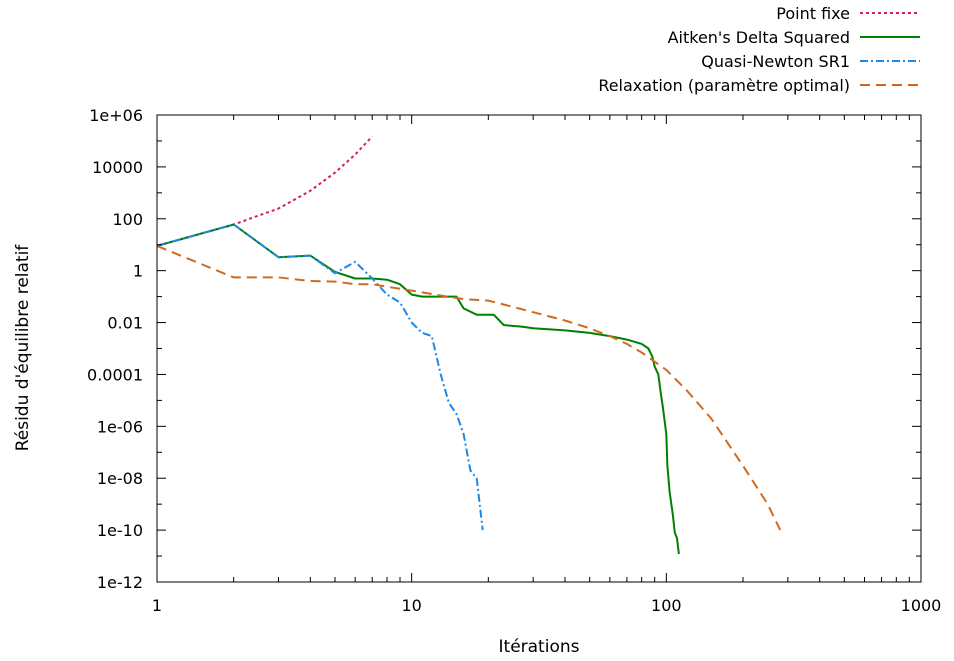  I want to click on y-tick-label: 10000, so click(117, 167).